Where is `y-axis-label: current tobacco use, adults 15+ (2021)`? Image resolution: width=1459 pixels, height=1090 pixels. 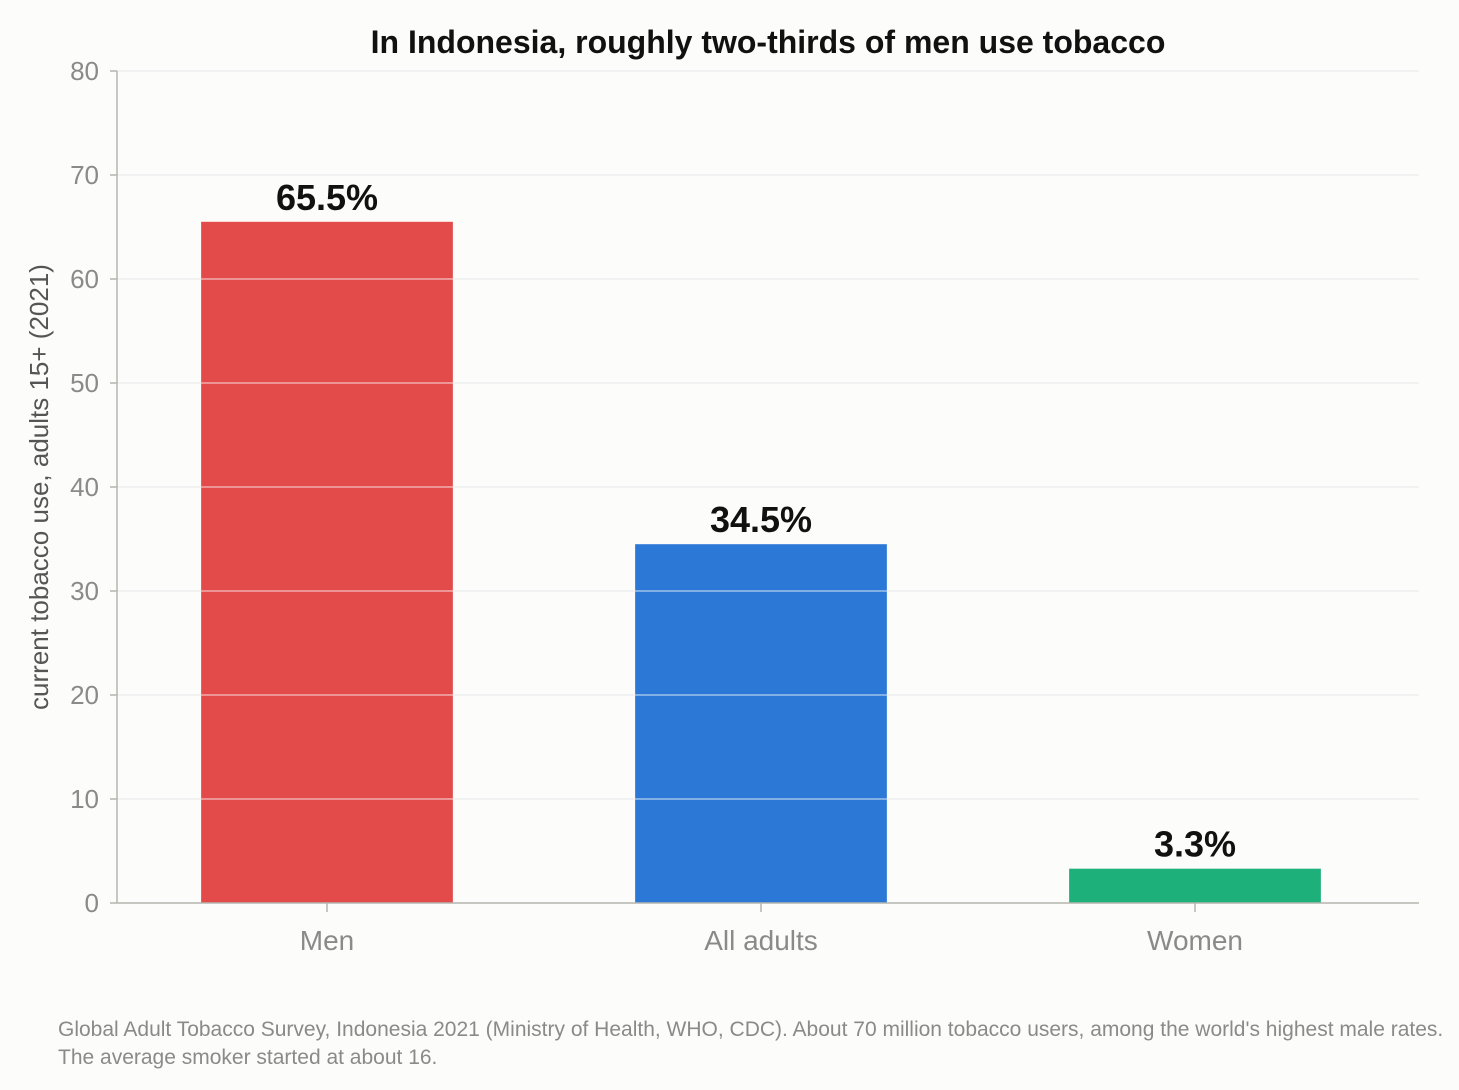 y-axis-label: current tobacco use, adults 15+ (2021) is located at coordinates (39, 487).